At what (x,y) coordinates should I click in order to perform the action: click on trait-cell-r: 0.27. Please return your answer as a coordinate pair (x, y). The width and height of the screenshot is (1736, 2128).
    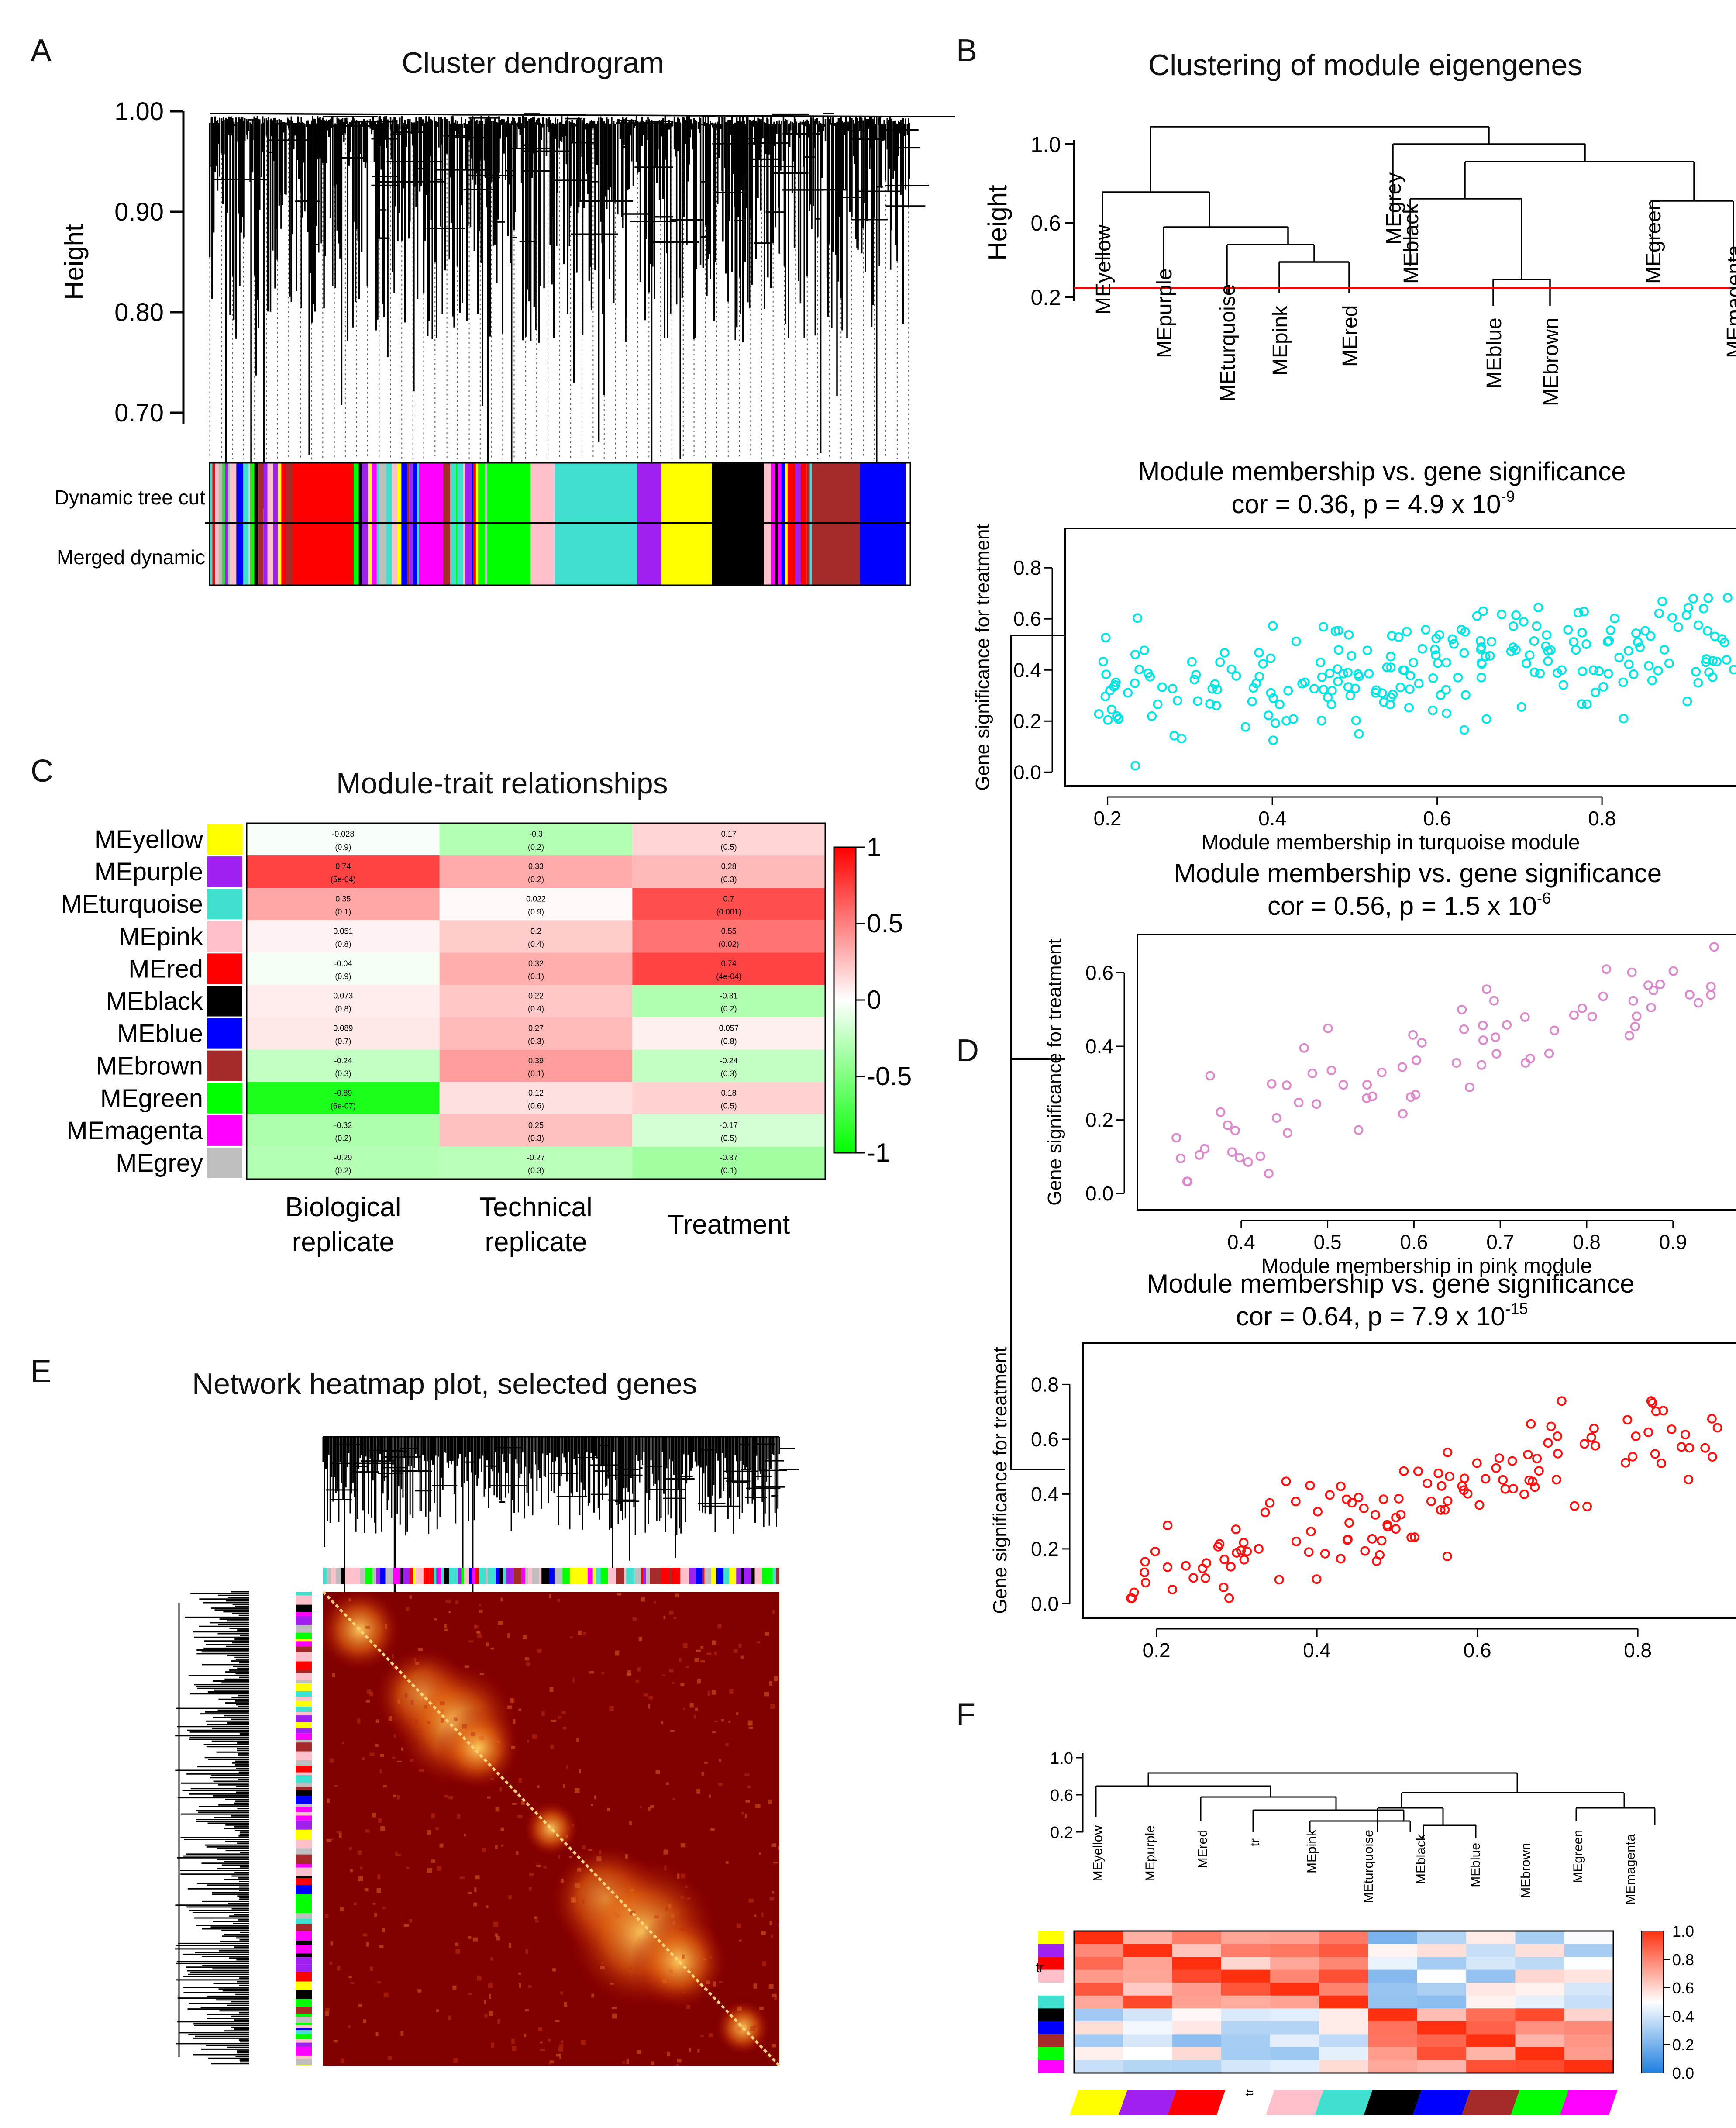
    Looking at the image, I should click on (536, 1028).